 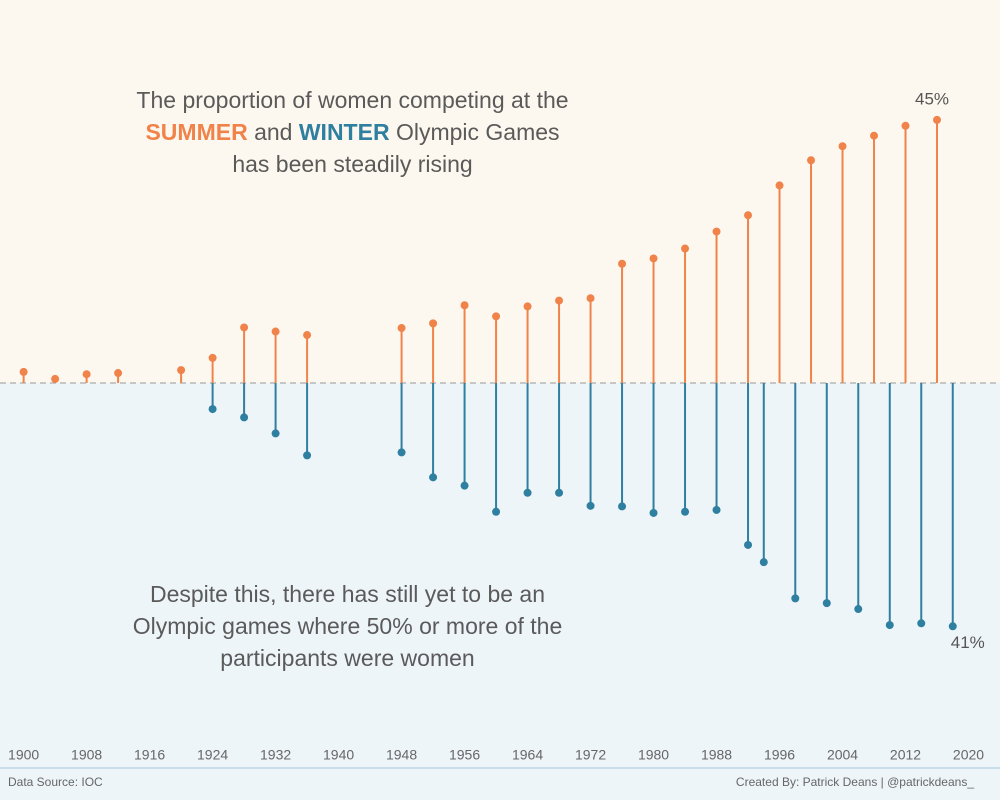 I want to click on x-tick-label: 1996, so click(x=779, y=755).